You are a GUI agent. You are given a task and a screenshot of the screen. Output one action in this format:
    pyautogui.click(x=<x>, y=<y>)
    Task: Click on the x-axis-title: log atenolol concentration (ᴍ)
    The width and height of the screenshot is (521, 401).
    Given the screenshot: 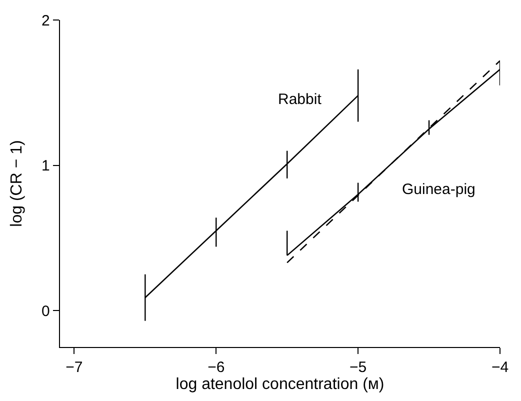 What is the action you would take?
    pyautogui.click(x=280, y=385)
    